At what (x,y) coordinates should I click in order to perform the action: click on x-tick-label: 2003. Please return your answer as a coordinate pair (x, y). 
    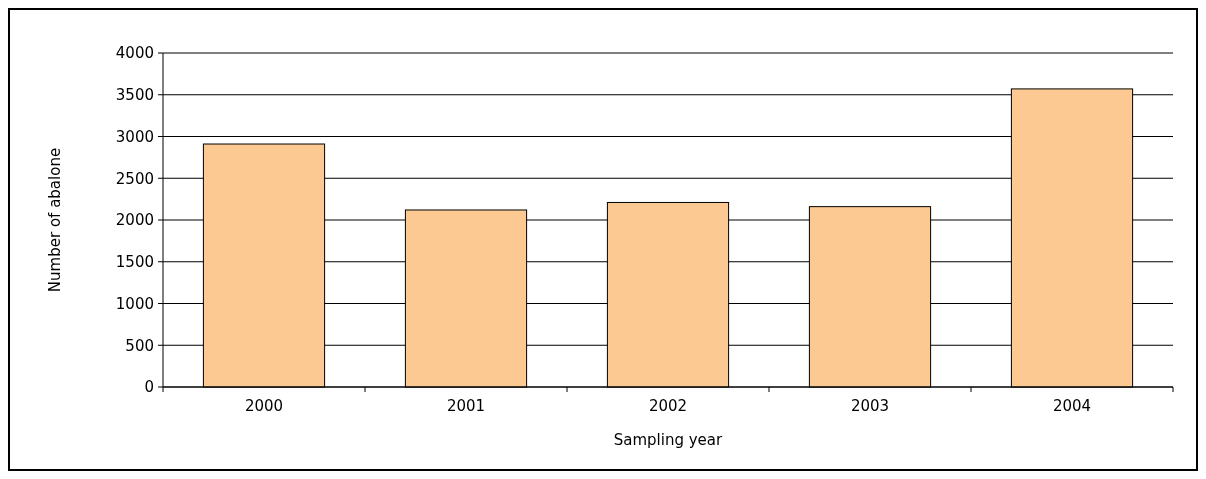
    Looking at the image, I should click on (870, 406).